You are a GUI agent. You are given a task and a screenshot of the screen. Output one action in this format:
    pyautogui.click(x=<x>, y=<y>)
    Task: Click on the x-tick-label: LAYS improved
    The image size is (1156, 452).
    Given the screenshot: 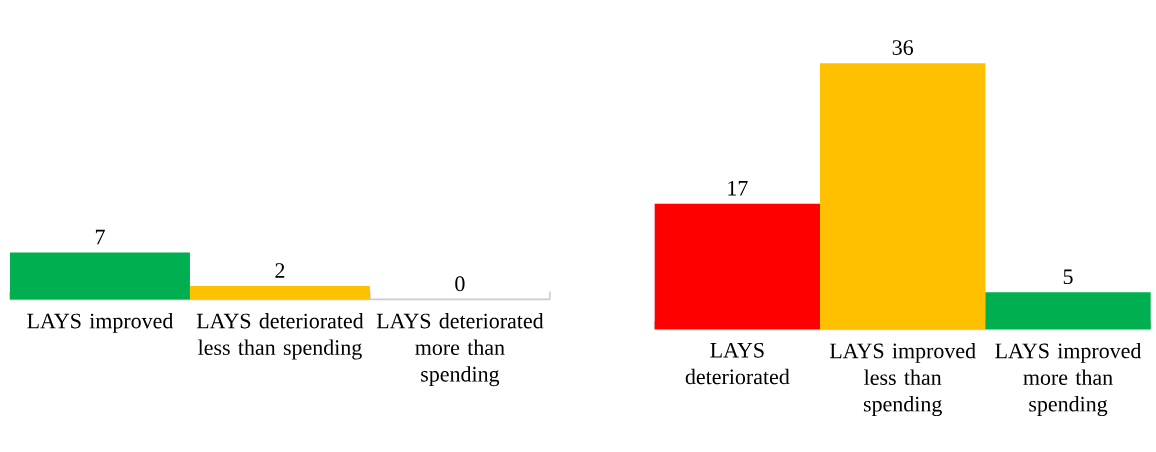 What is the action you would take?
    pyautogui.click(x=100, y=322)
    